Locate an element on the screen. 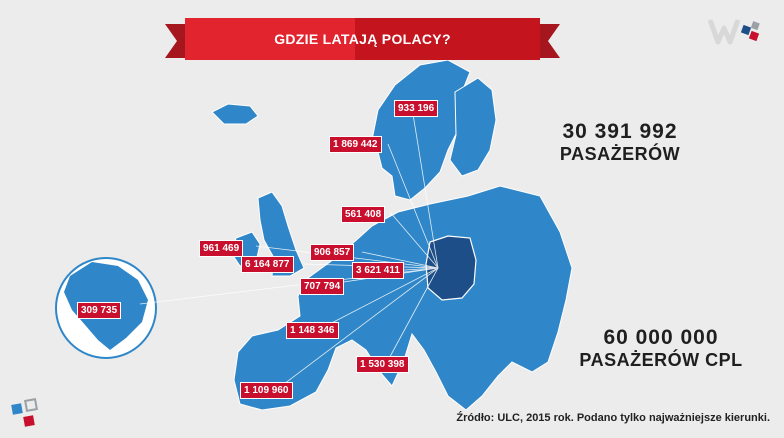 The height and width of the screenshot is (438, 784). label-uk: 6 164 877 is located at coordinates (267, 264).